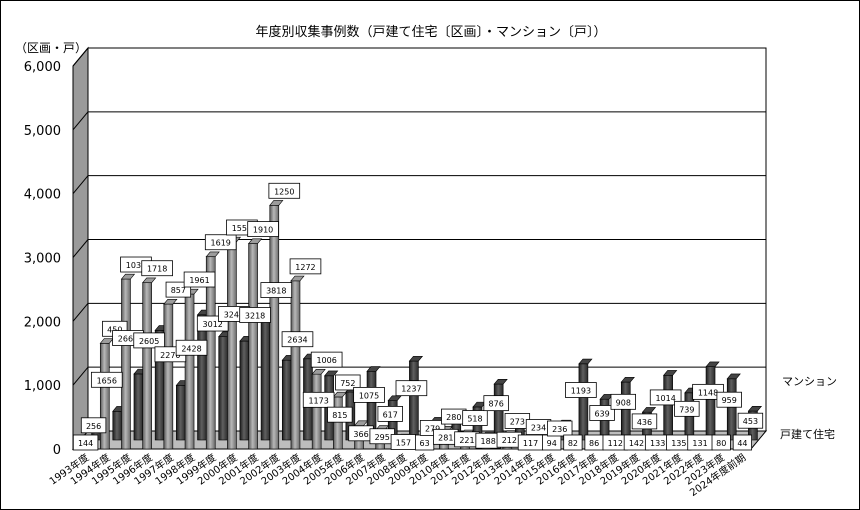 Image resolution: width=860 pixels, height=510 pixels. Describe the element at coordinates (636, 443) in the screenshot. I see `data-label-detached-house: 142` at that location.